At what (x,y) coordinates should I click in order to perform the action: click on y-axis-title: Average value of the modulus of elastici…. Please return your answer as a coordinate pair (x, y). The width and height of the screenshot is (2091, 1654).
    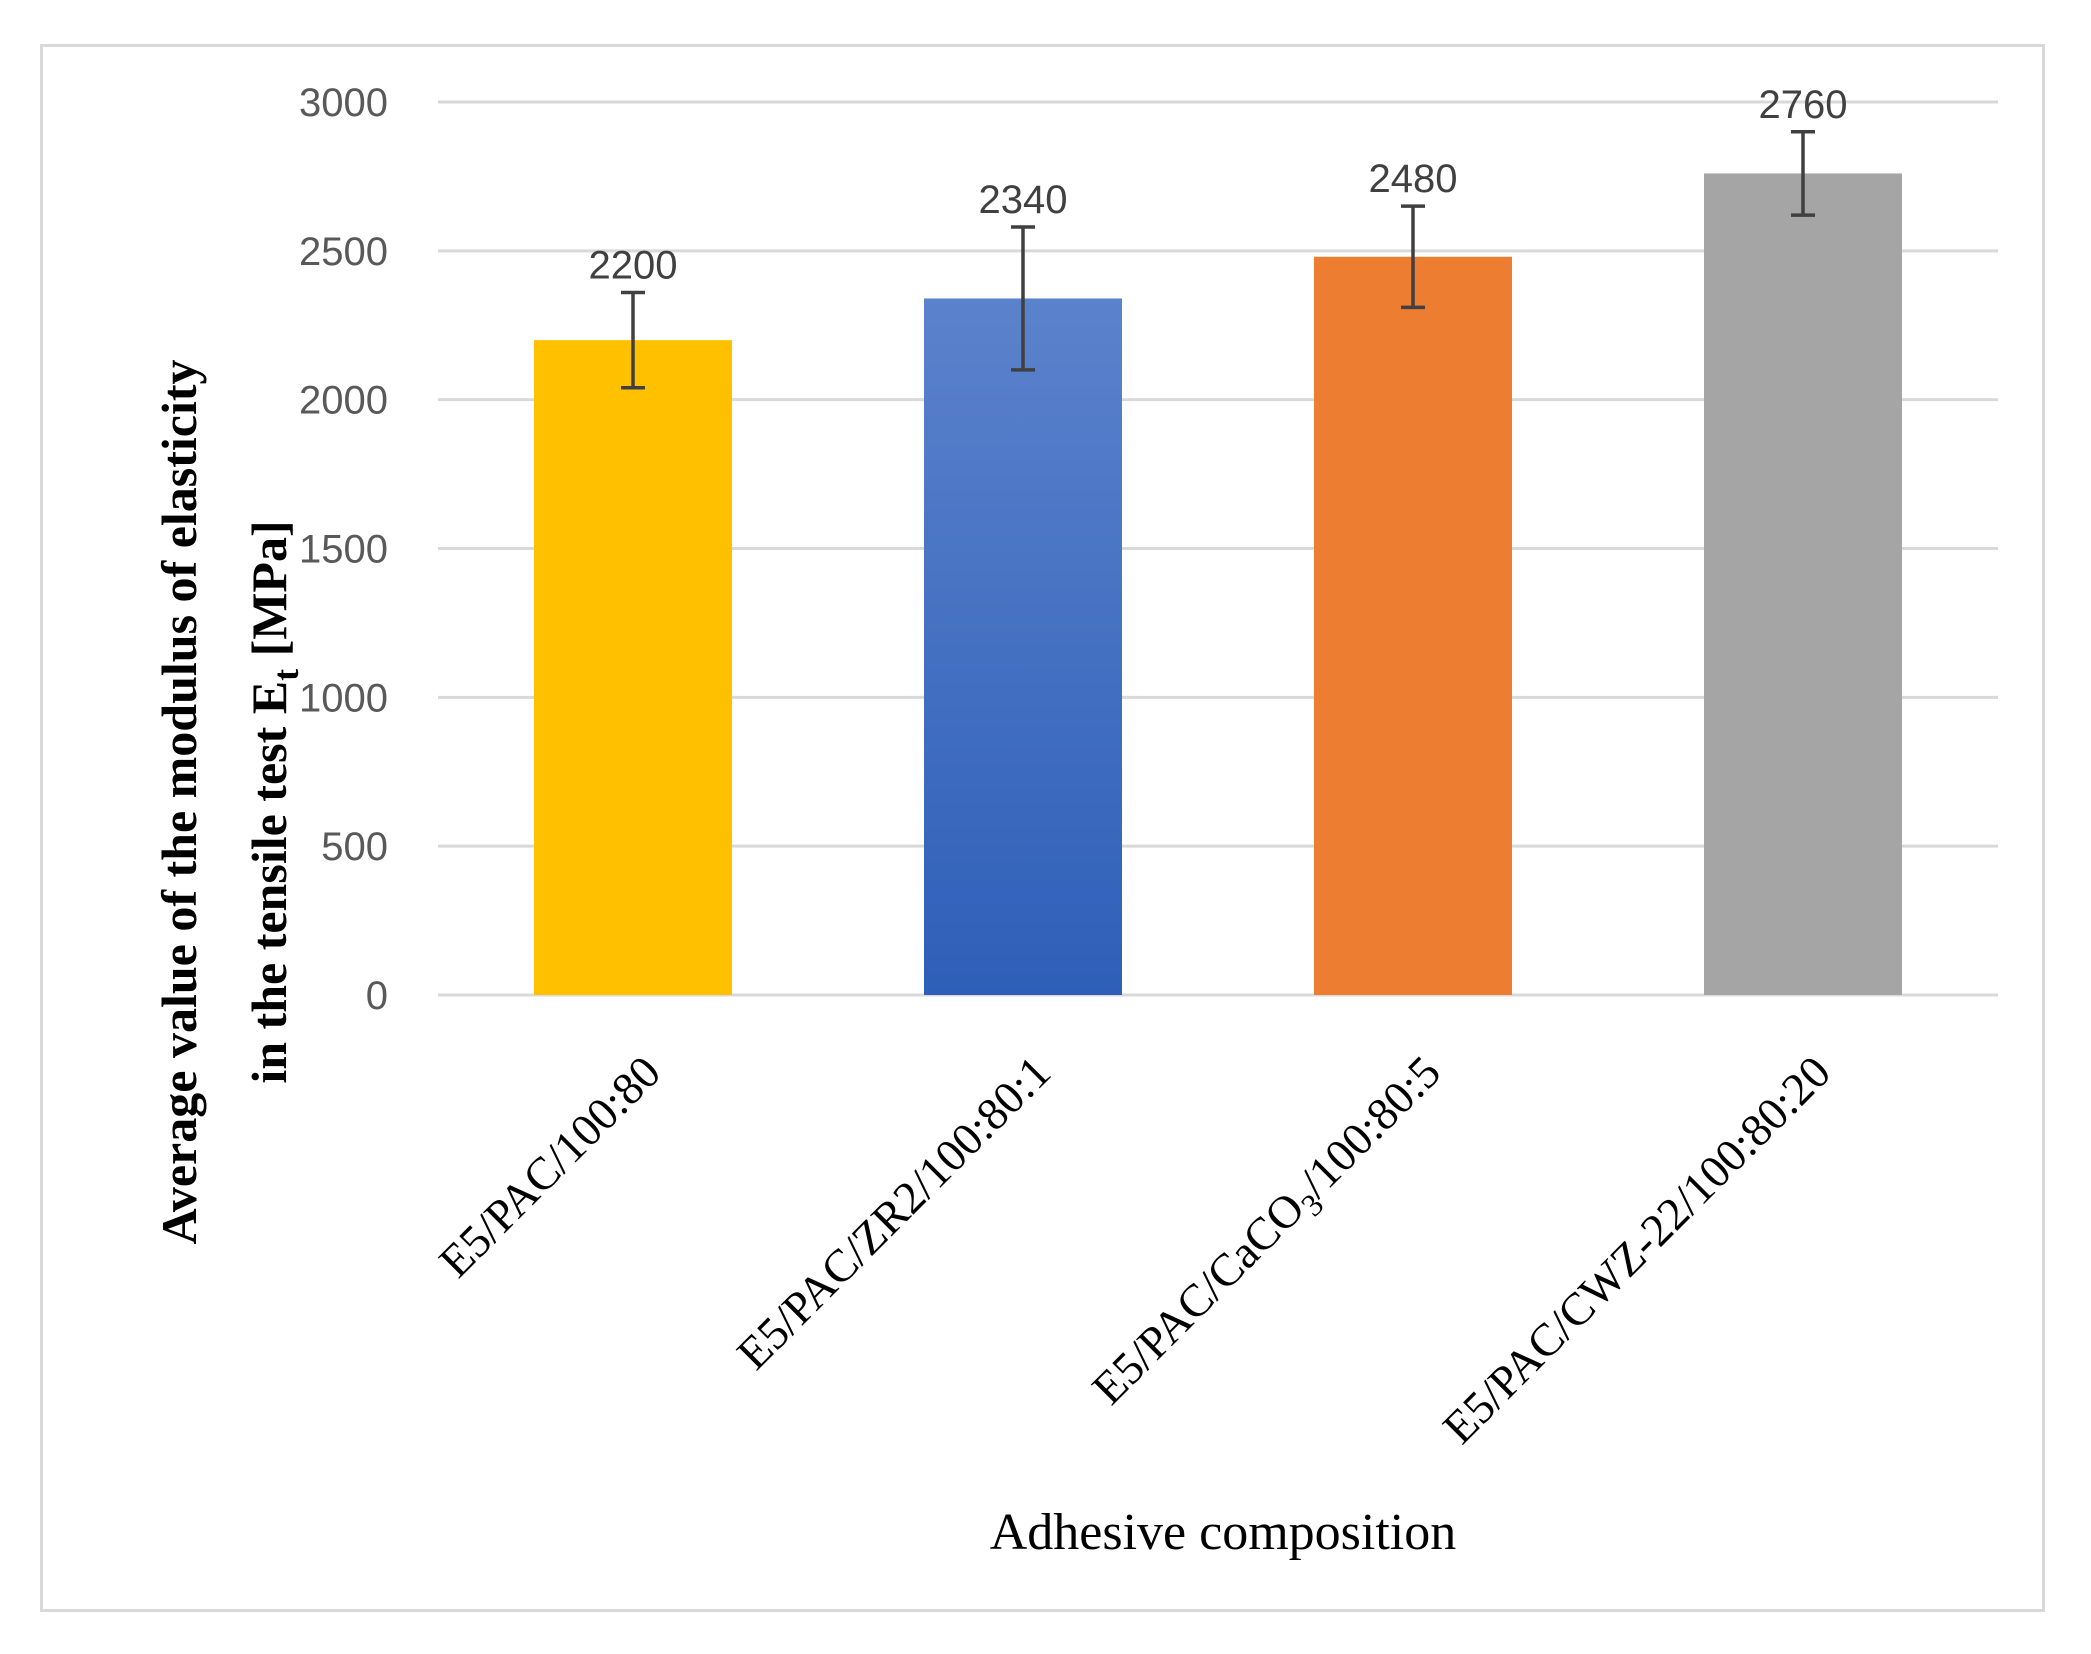
    Looking at the image, I should click on (228, 801).